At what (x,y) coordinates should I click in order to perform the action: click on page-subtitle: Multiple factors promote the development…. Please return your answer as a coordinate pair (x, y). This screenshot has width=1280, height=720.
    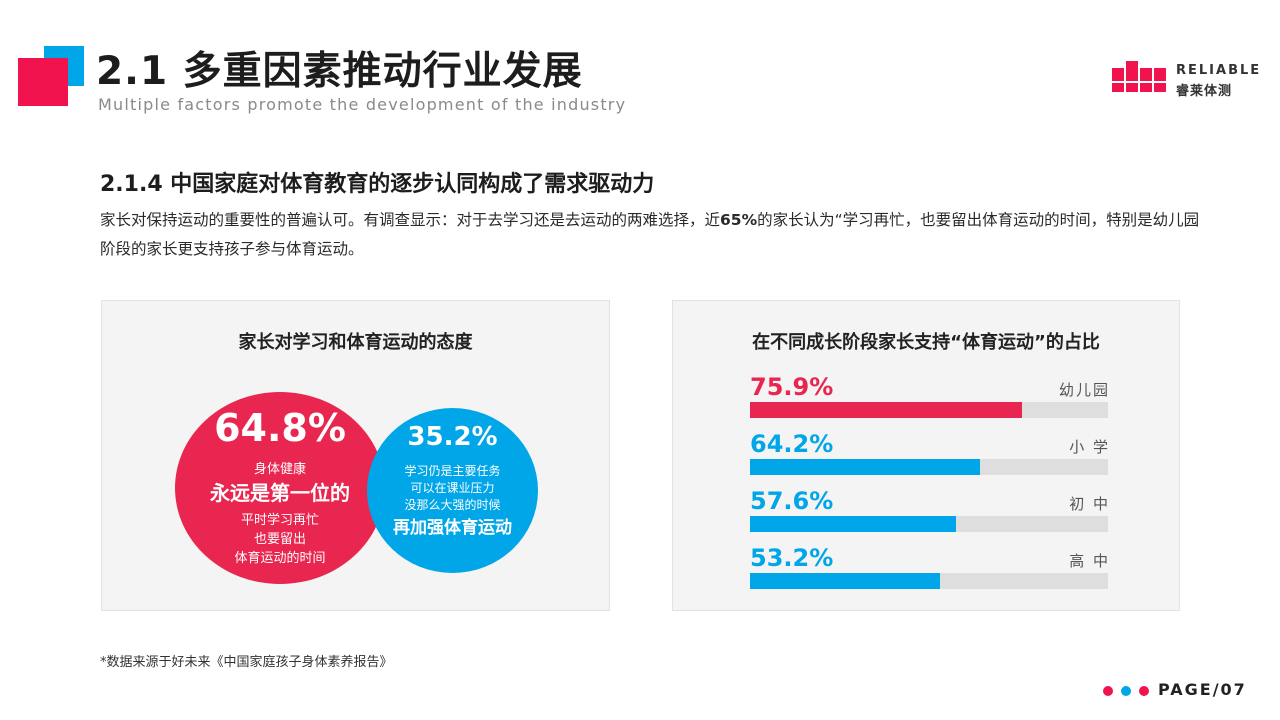
    Looking at the image, I should click on (362, 104).